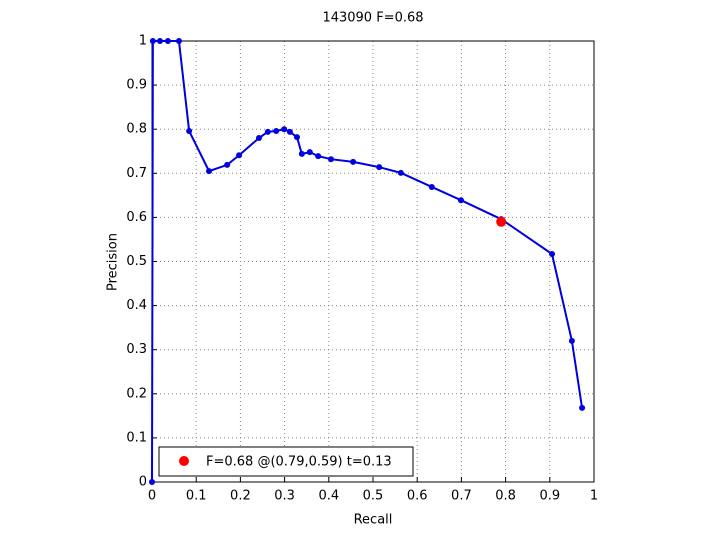 This screenshot has width=720, height=544. What do you see at coordinates (372, 18) in the screenshot?
I see `chart-title: 143090 F=0.68` at bounding box center [372, 18].